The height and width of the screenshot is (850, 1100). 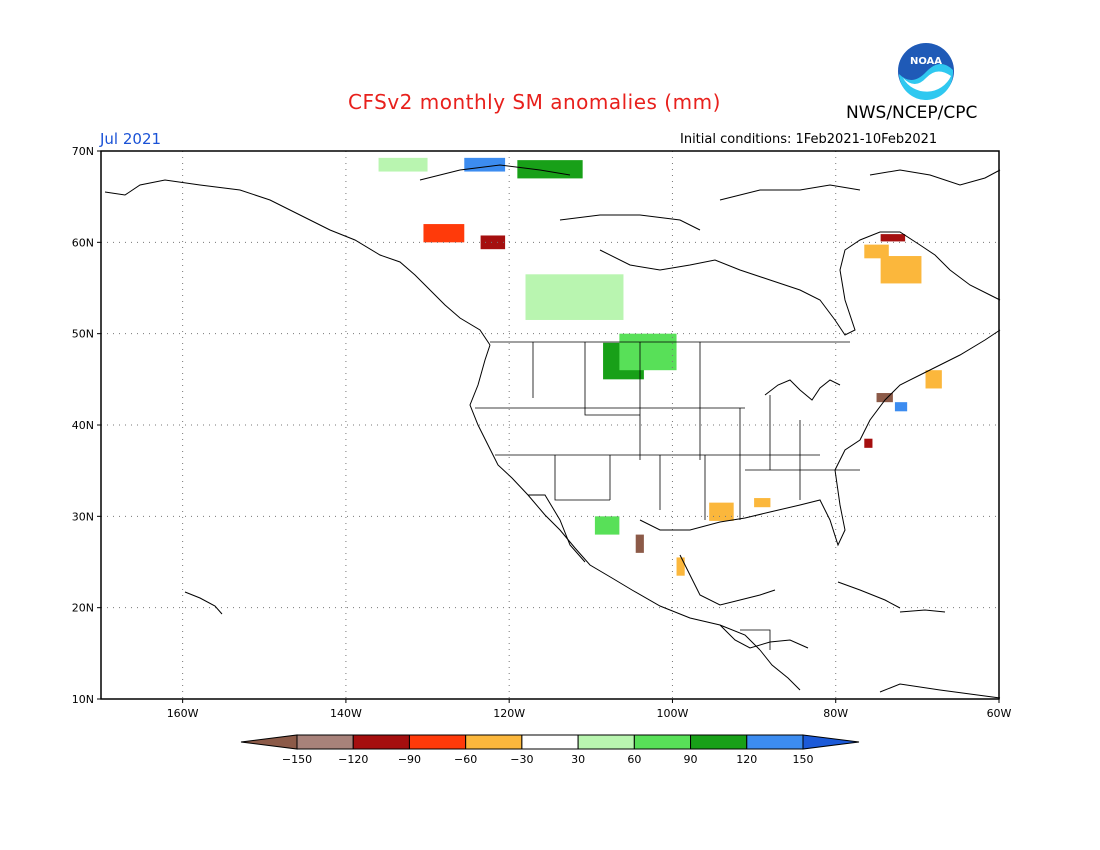 I want to click on lat-tick-label: 60N, so click(x=83, y=242).